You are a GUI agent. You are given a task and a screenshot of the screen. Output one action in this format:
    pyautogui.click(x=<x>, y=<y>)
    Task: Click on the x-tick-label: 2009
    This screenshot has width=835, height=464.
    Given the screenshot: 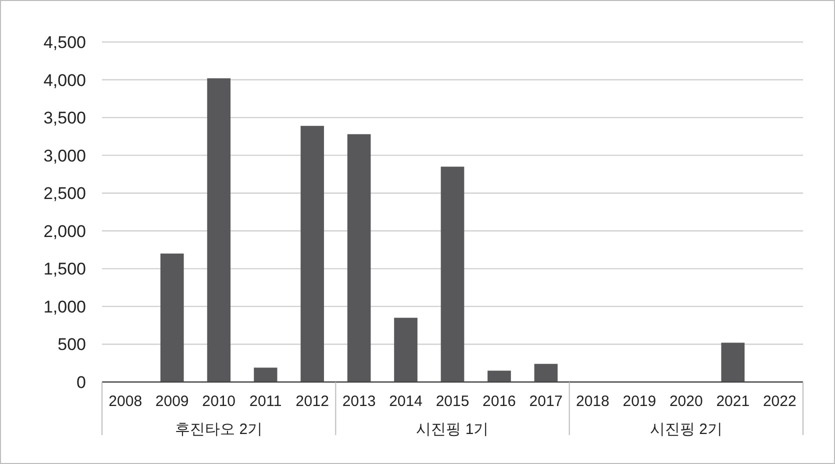 What is the action you would take?
    pyautogui.click(x=172, y=401)
    